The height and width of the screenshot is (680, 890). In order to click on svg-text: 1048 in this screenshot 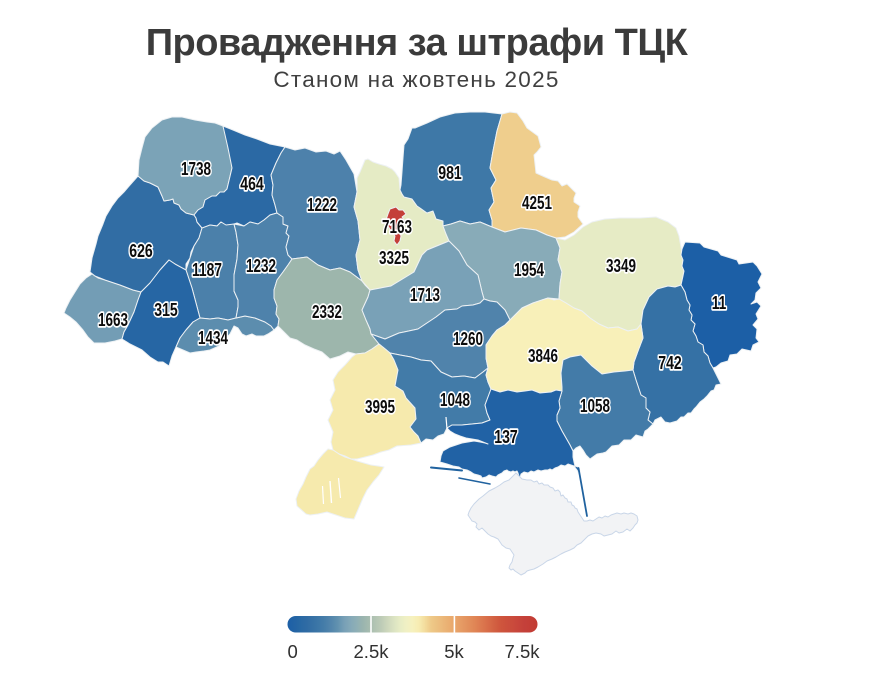, I will do `click(455, 400)`.